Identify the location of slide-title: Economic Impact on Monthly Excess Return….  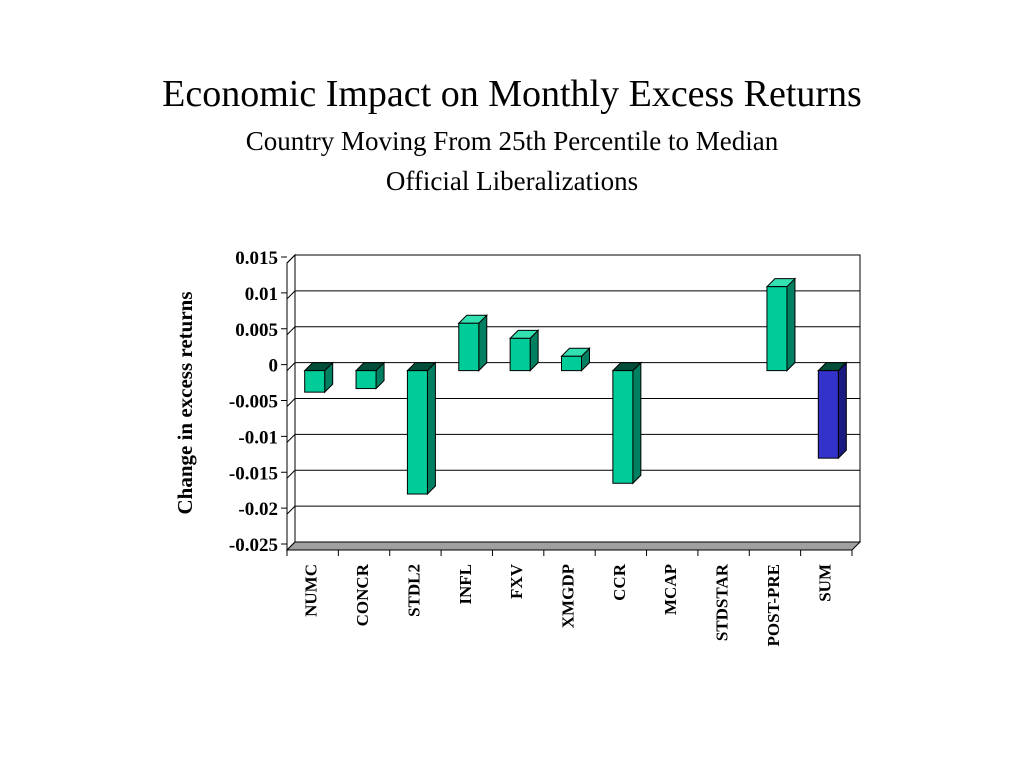
(512, 94).